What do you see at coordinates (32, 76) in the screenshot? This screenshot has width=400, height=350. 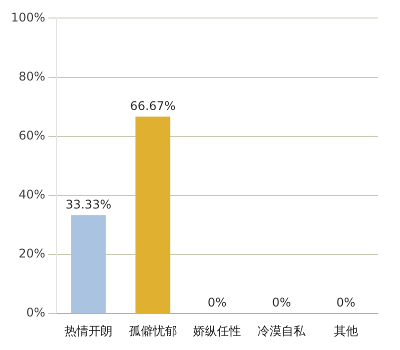 I see `y-tick-label: 80%` at bounding box center [32, 76].